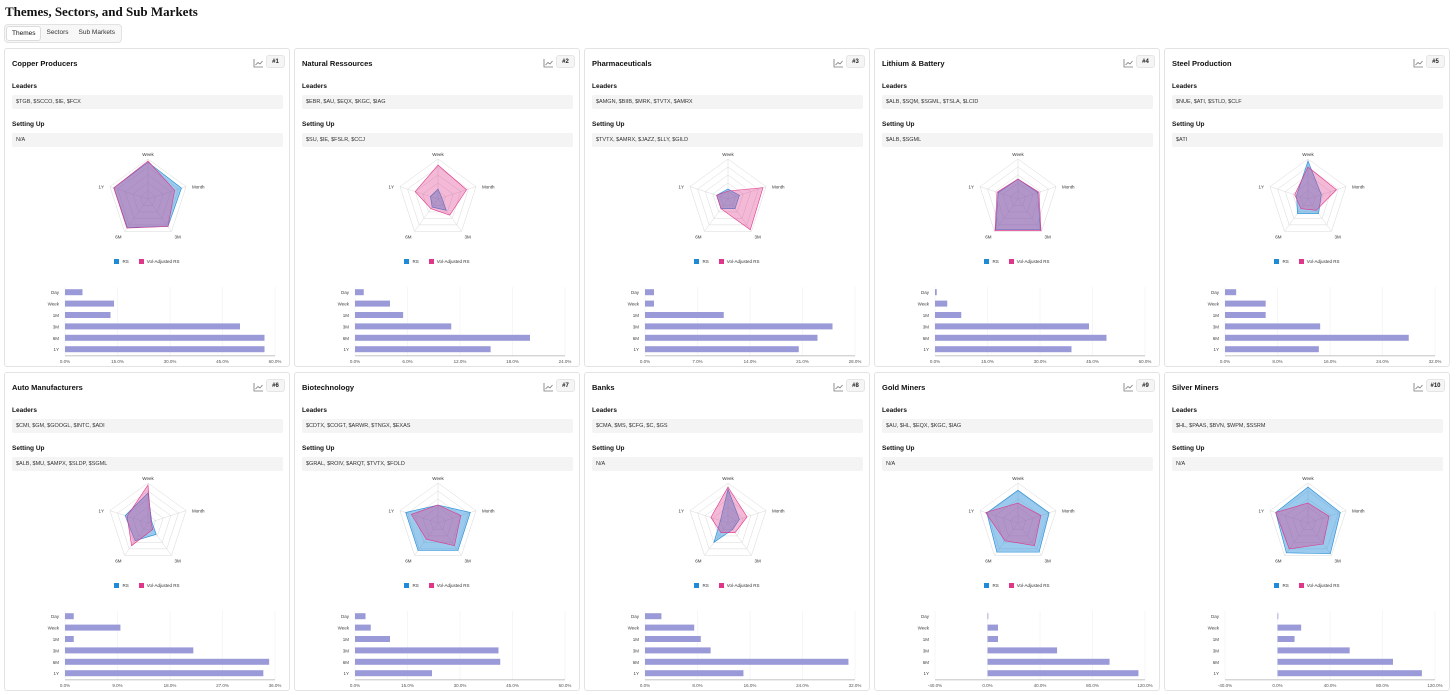  What do you see at coordinates (56, 639) in the screenshot?
I see `bar-category-label: 1M` at bounding box center [56, 639].